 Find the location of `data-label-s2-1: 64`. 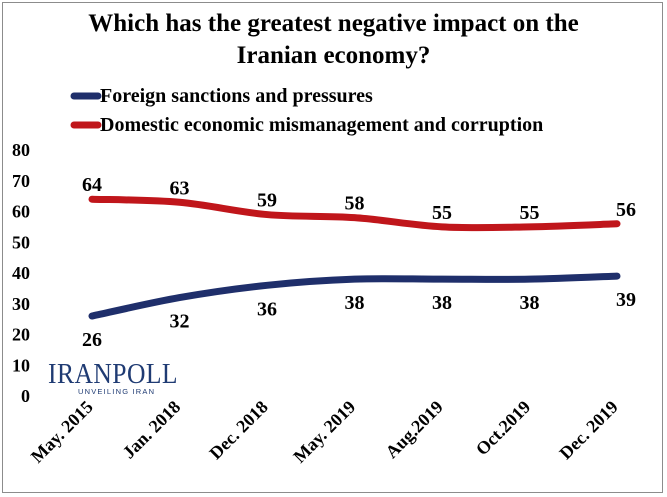

data-label-s2-1: 64 is located at coordinates (92, 185).